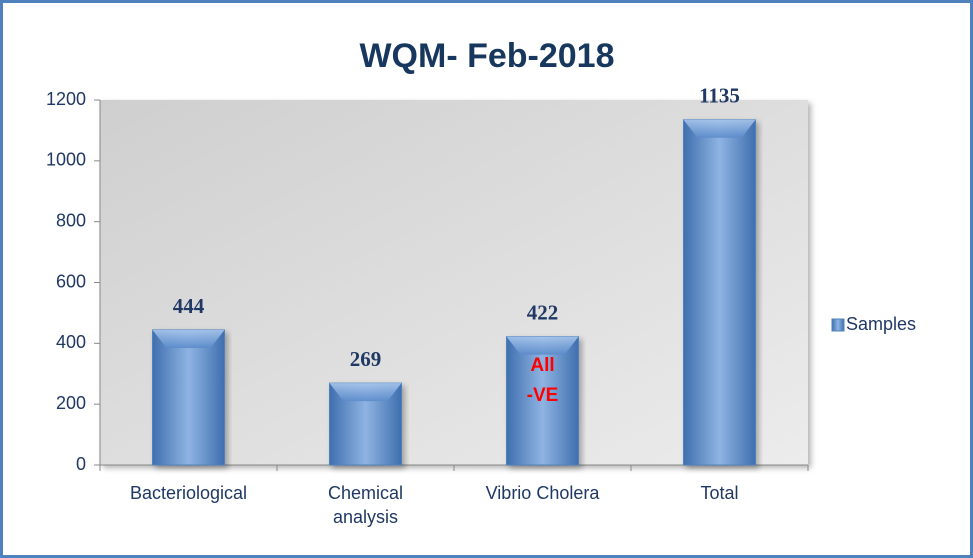 The height and width of the screenshot is (558, 973). I want to click on x-tick-label-box: Vibrio Cholera, so click(542, 511).